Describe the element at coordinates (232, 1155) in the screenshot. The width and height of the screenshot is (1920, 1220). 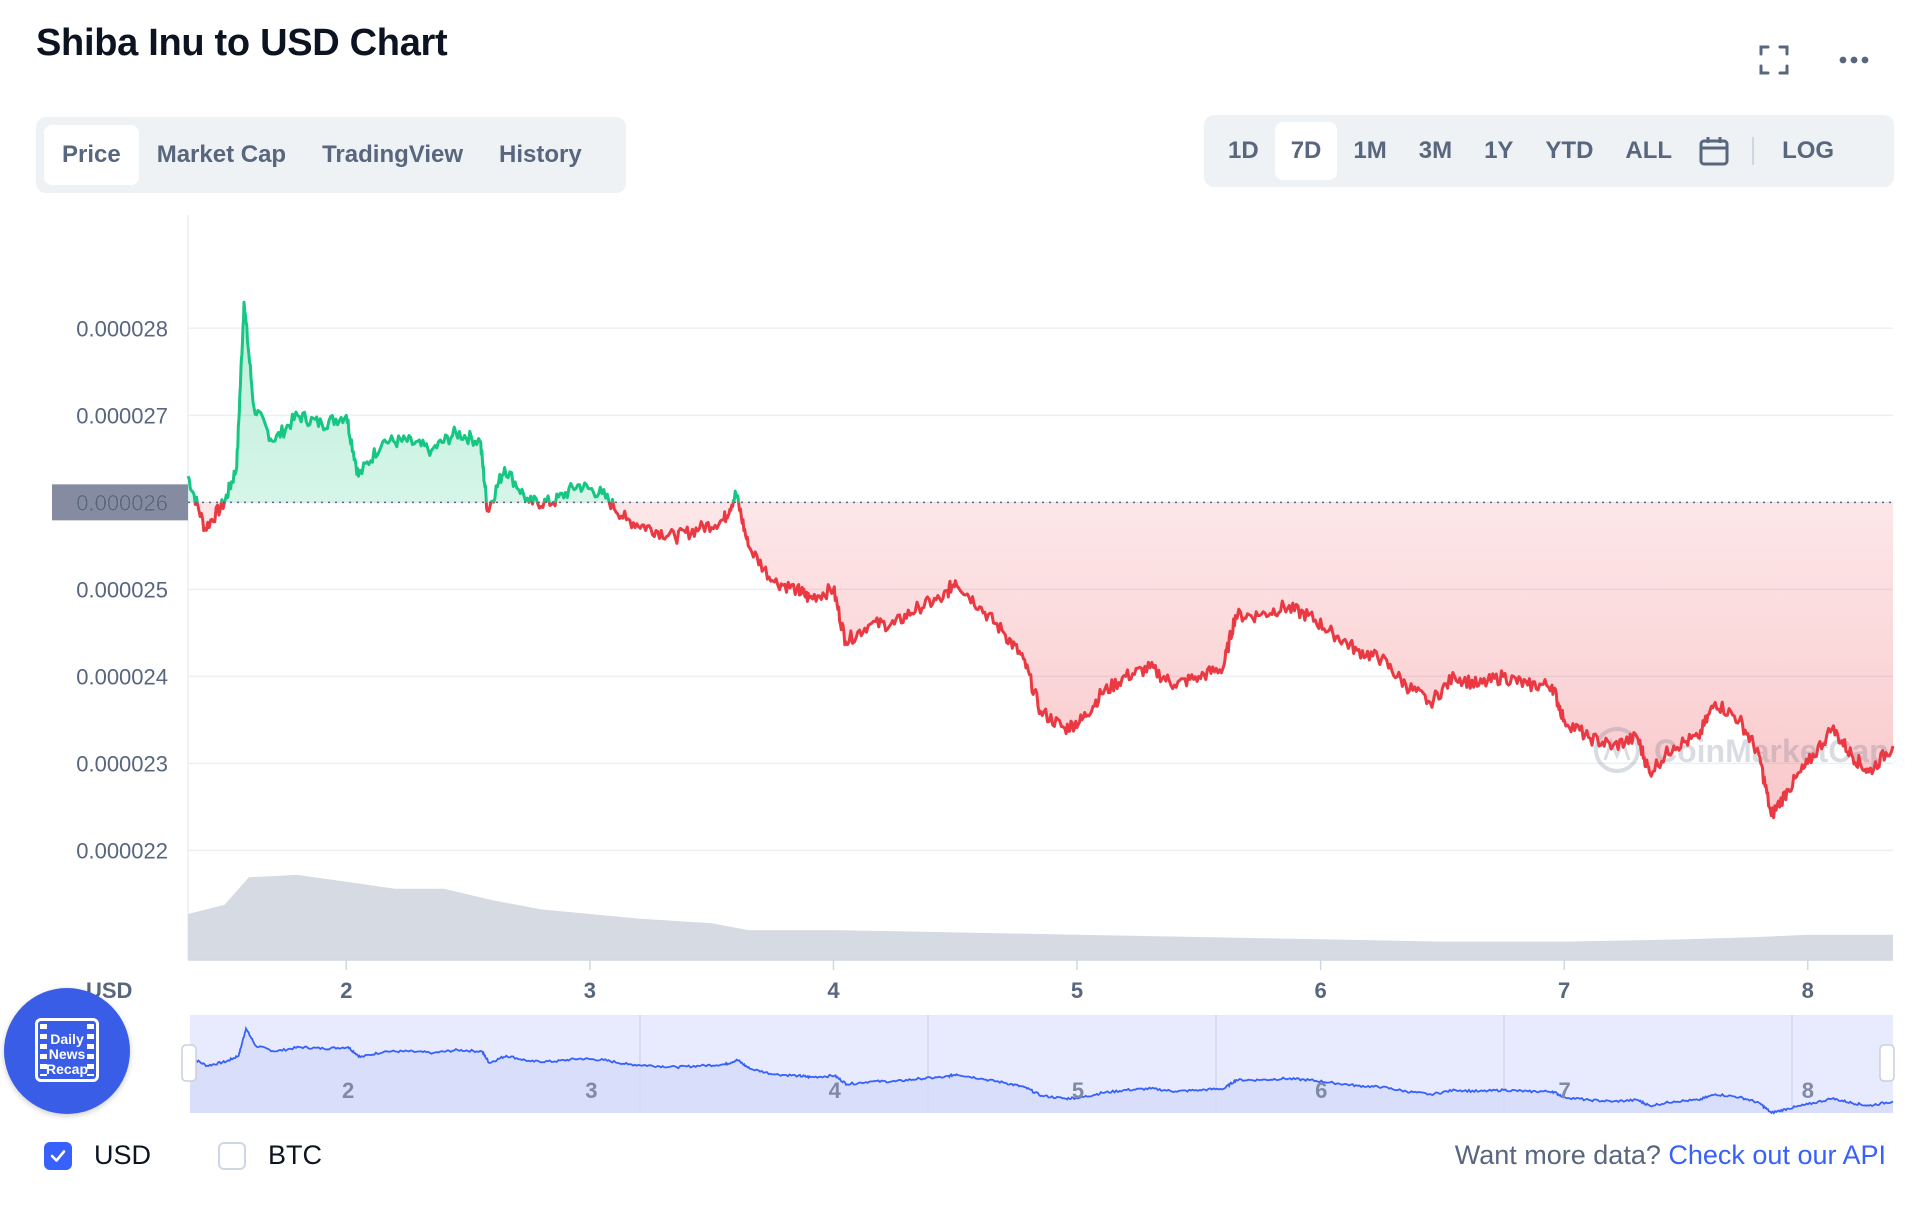
I see `btc-checkbox` at that location.